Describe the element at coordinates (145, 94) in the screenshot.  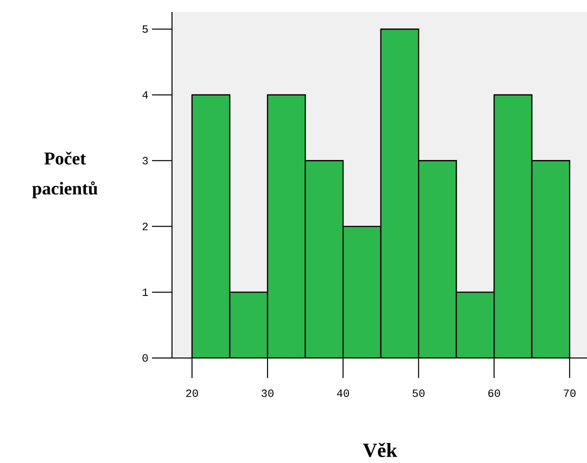
I see `y-tick-label: 4` at that location.